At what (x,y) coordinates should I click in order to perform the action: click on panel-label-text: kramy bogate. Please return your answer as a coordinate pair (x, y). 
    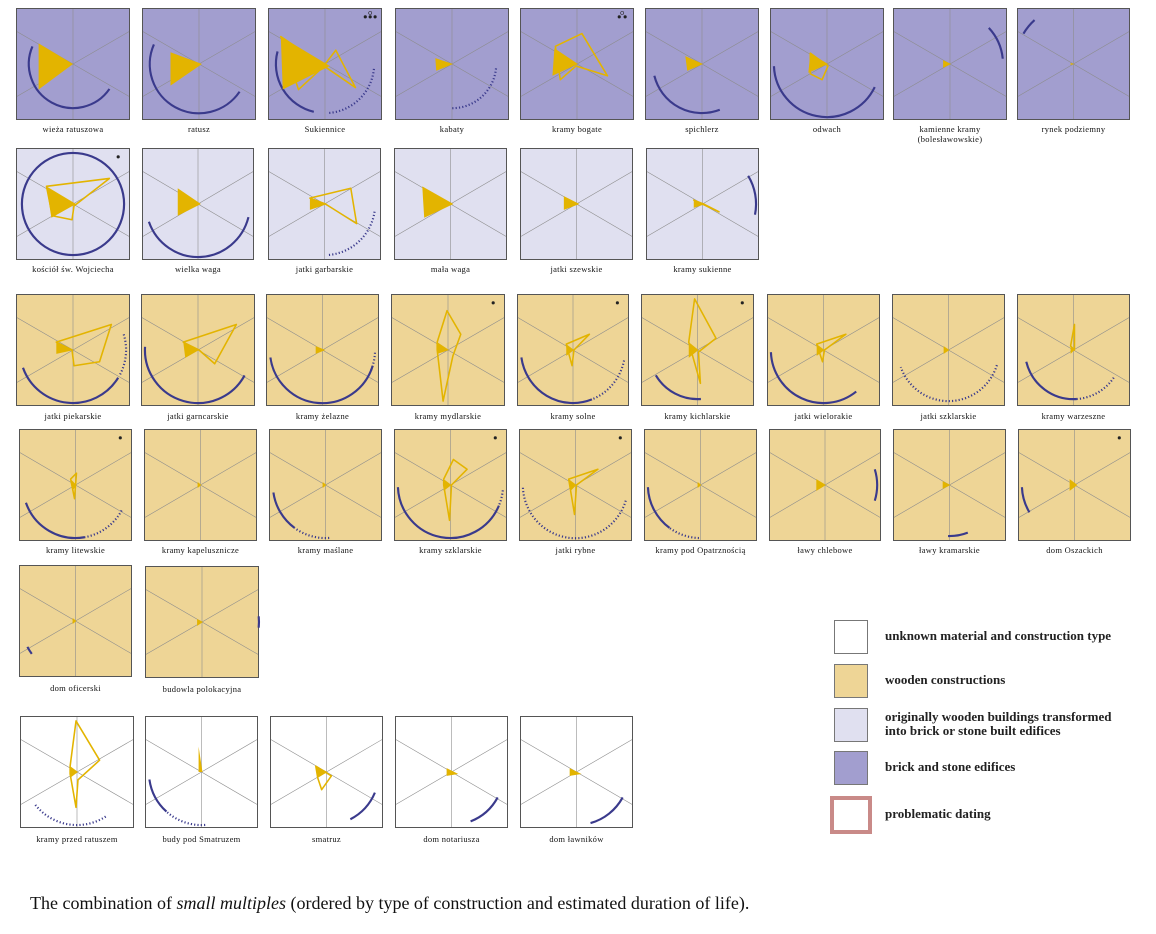
    Looking at the image, I should click on (577, 129).